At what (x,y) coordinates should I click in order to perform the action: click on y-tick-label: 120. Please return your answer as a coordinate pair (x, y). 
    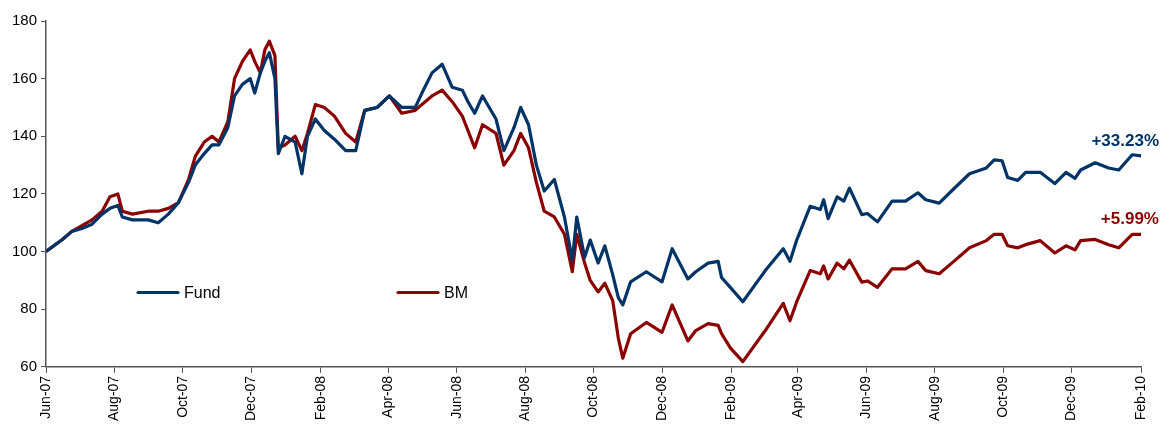
    Looking at the image, I should click on (25, 193).